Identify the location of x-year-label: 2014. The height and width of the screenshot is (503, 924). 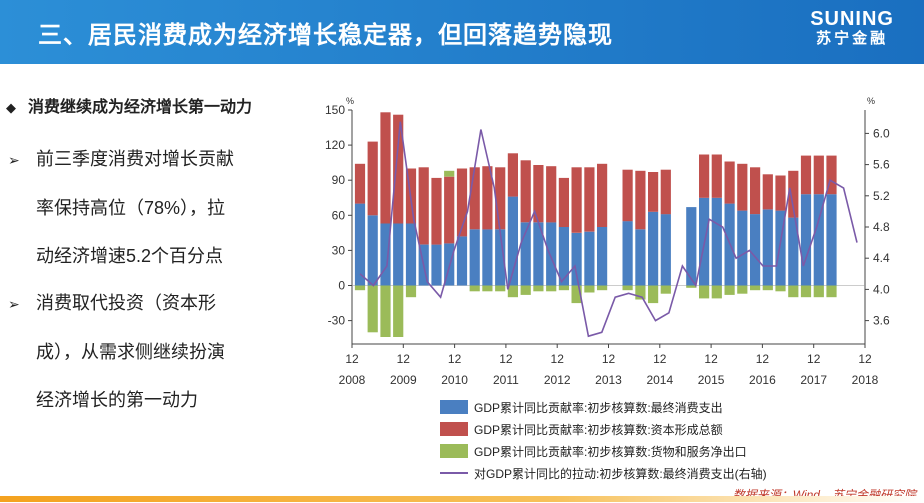
(659, 380).